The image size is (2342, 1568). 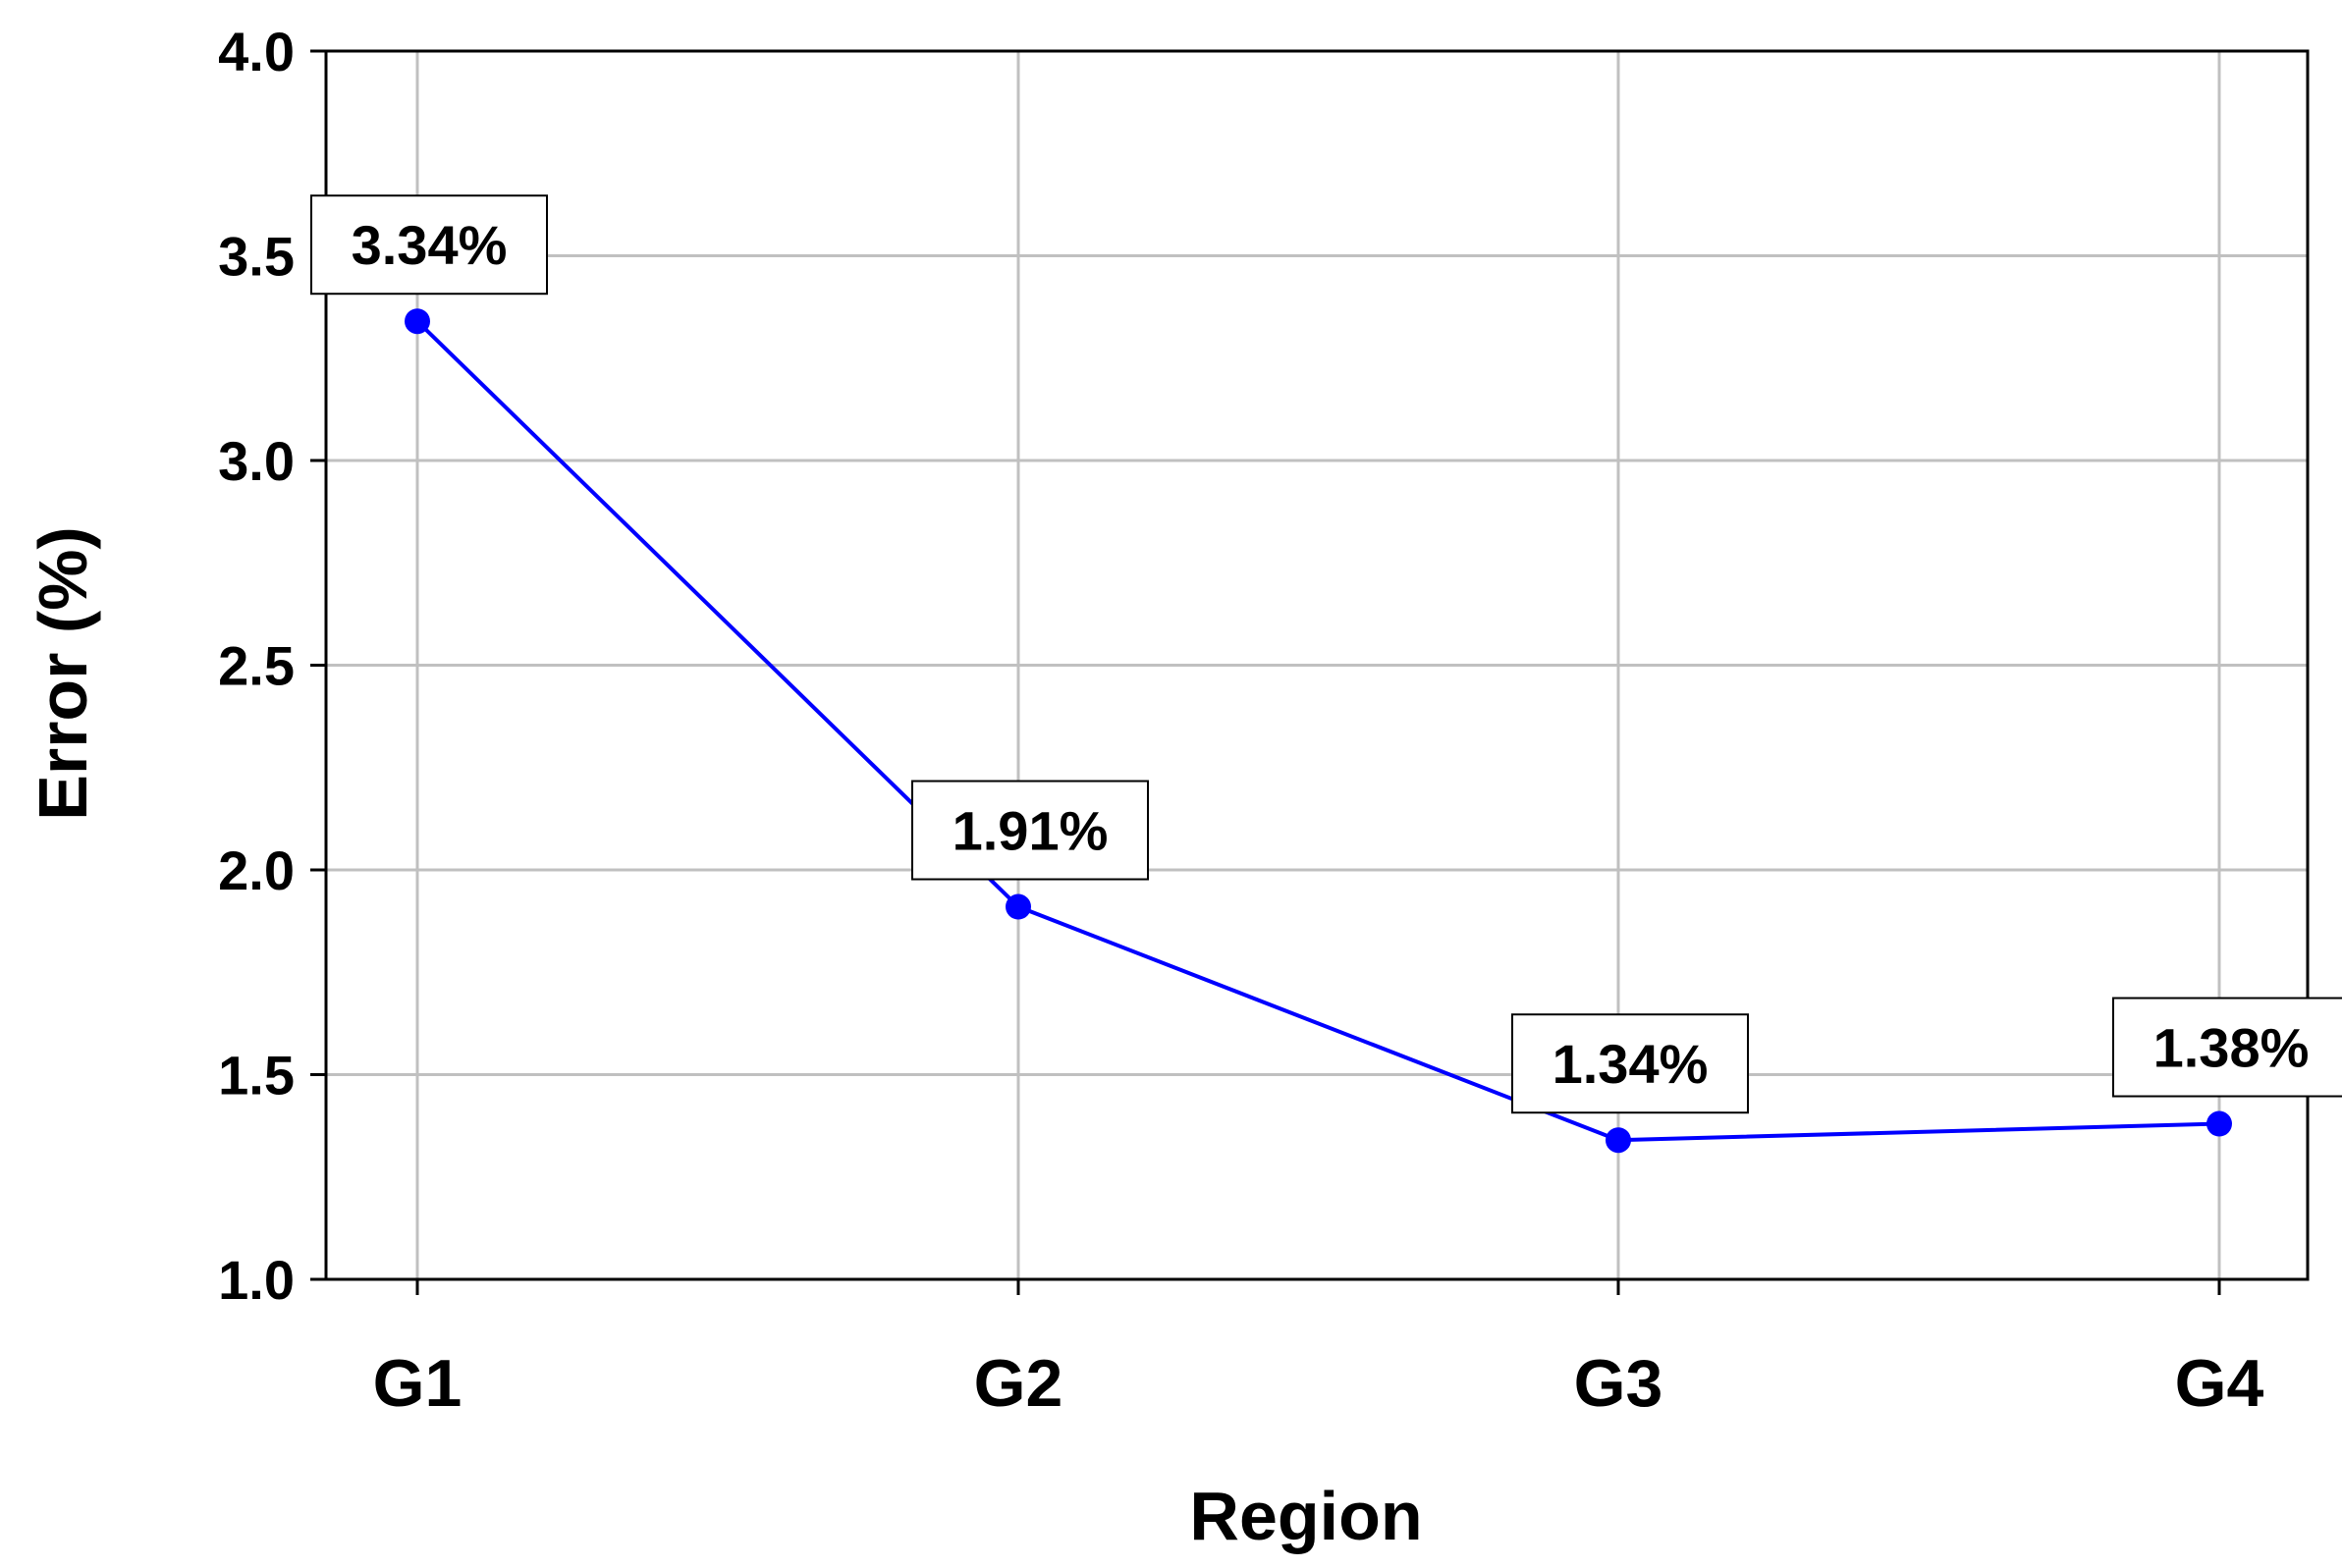 I want to click on data-label: 1.91%, so click(x=1030, y=830).